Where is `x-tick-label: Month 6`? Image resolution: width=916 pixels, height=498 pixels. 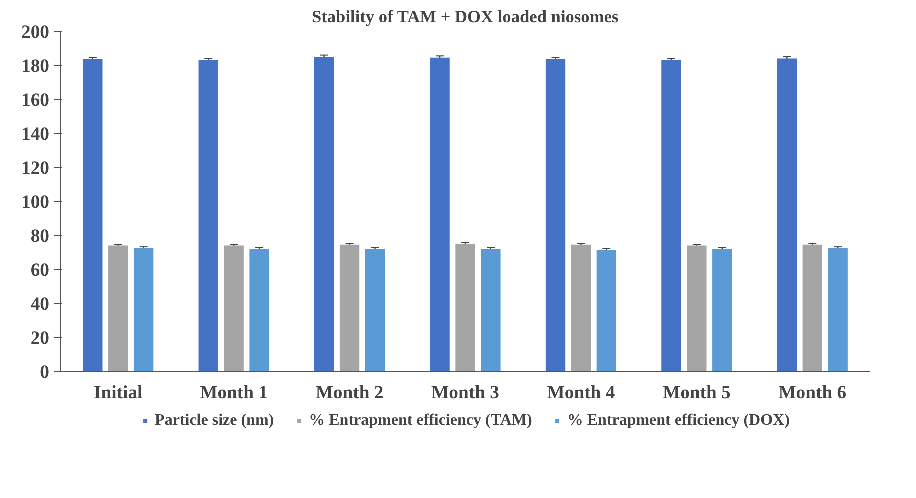 x-tick-label: Month 6 is located at coordinates (812, 393).